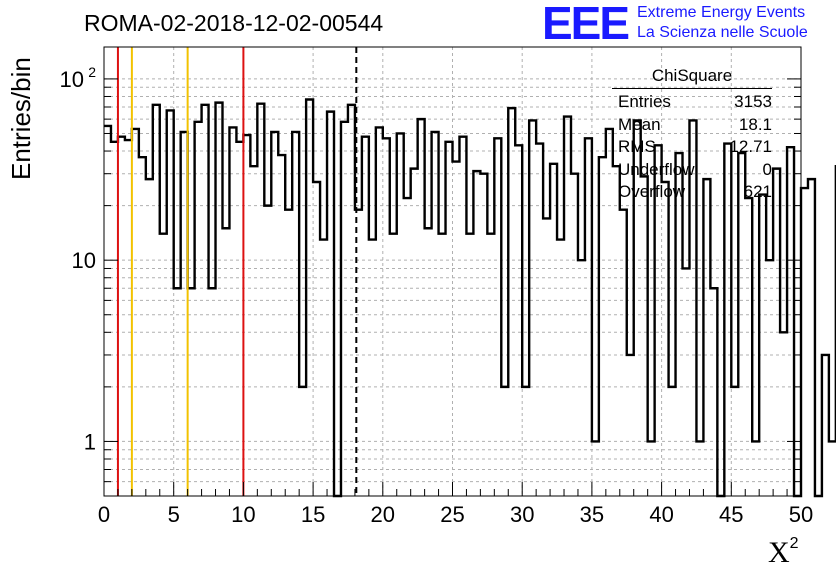 This screenshot has height=572, width=836. I want to click on x-tick-label: 25, so click(452, 514).